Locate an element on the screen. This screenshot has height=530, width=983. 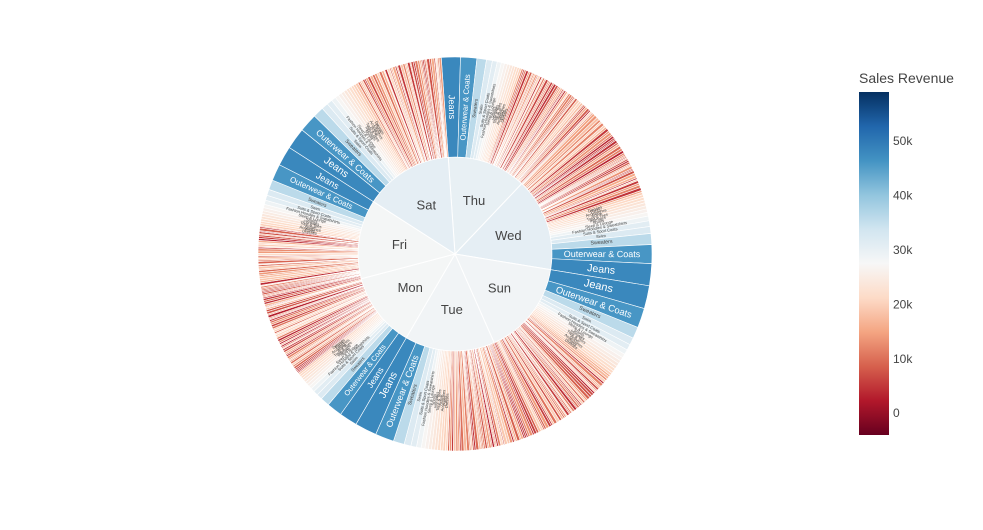
colorbar-tick-label: 0 is located at coordinates (896, 413).